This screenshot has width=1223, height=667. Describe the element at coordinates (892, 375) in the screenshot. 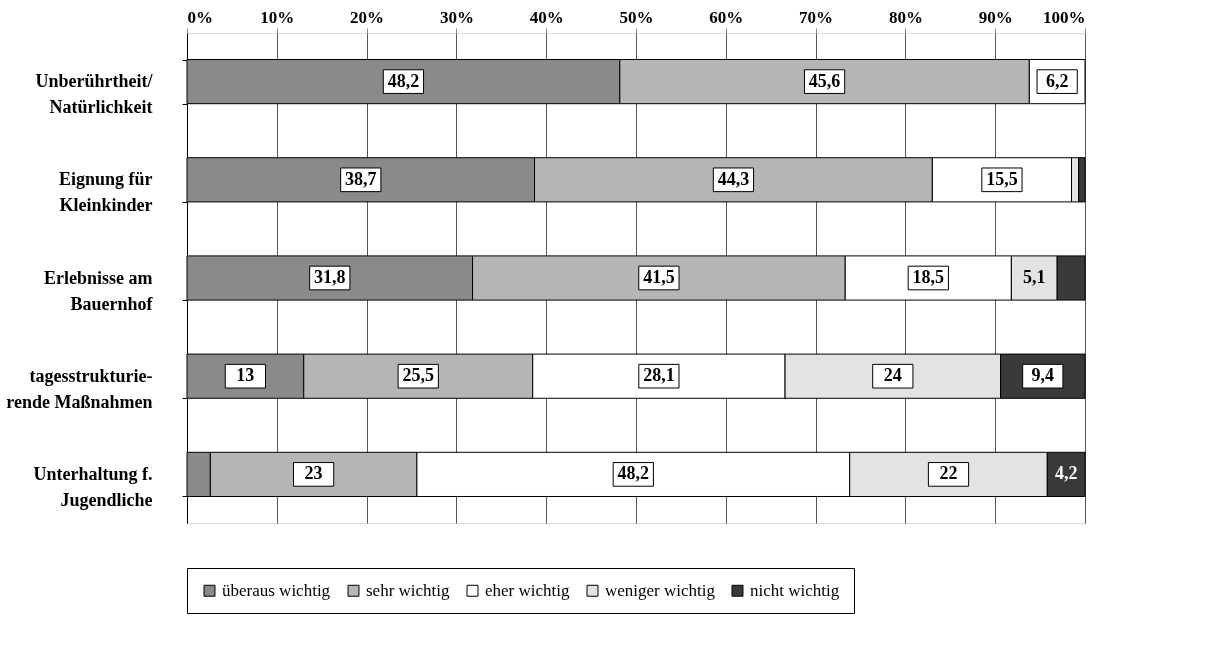

I see `data-label: 24` at that location.